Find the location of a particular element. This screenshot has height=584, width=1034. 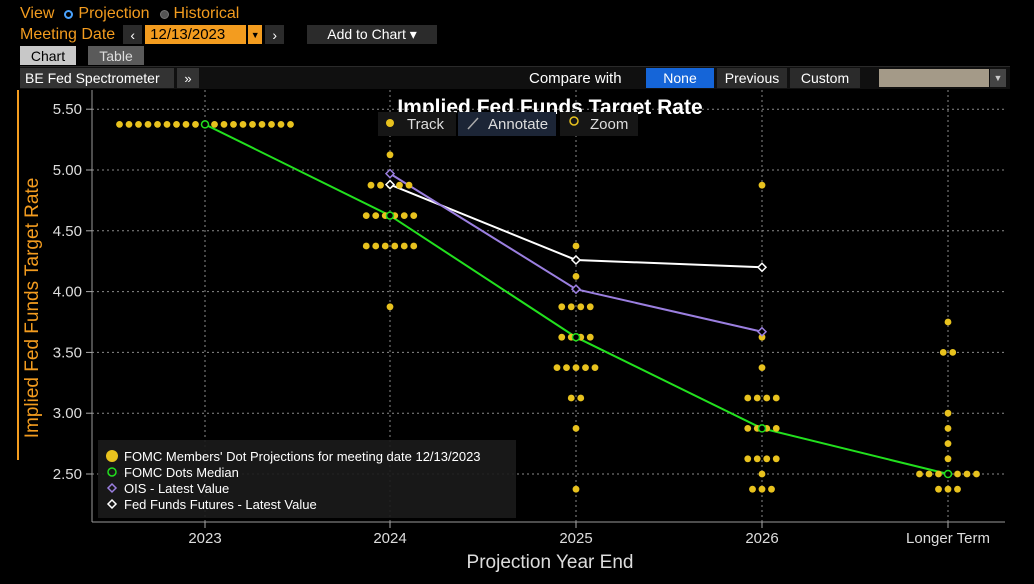

zoom-button is located at coordinates (599, 124).